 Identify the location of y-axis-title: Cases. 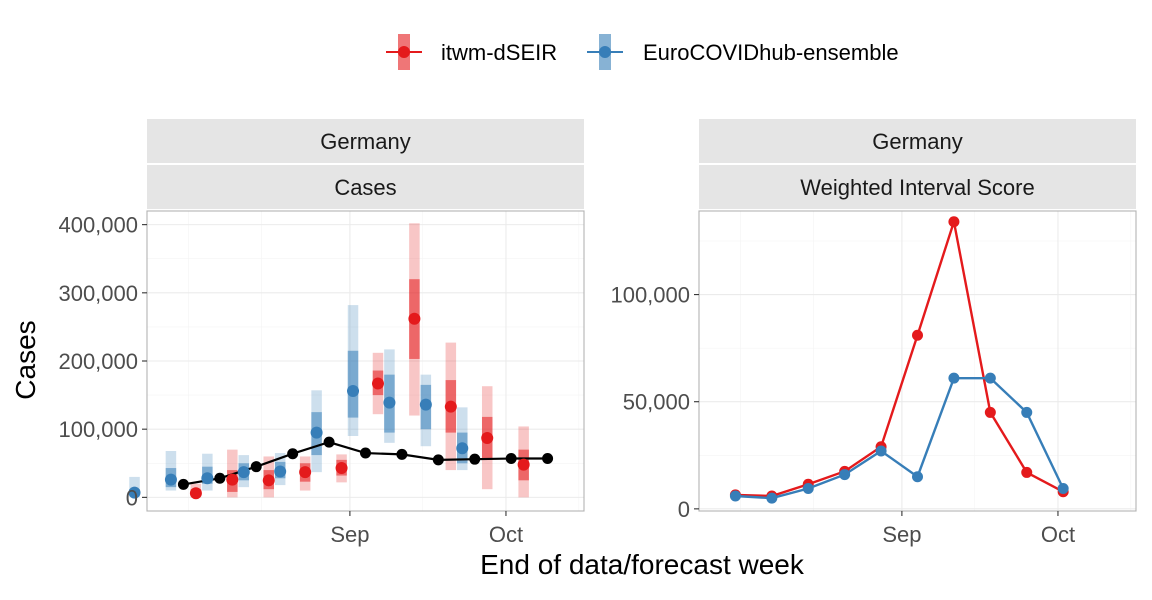
(25, 359).